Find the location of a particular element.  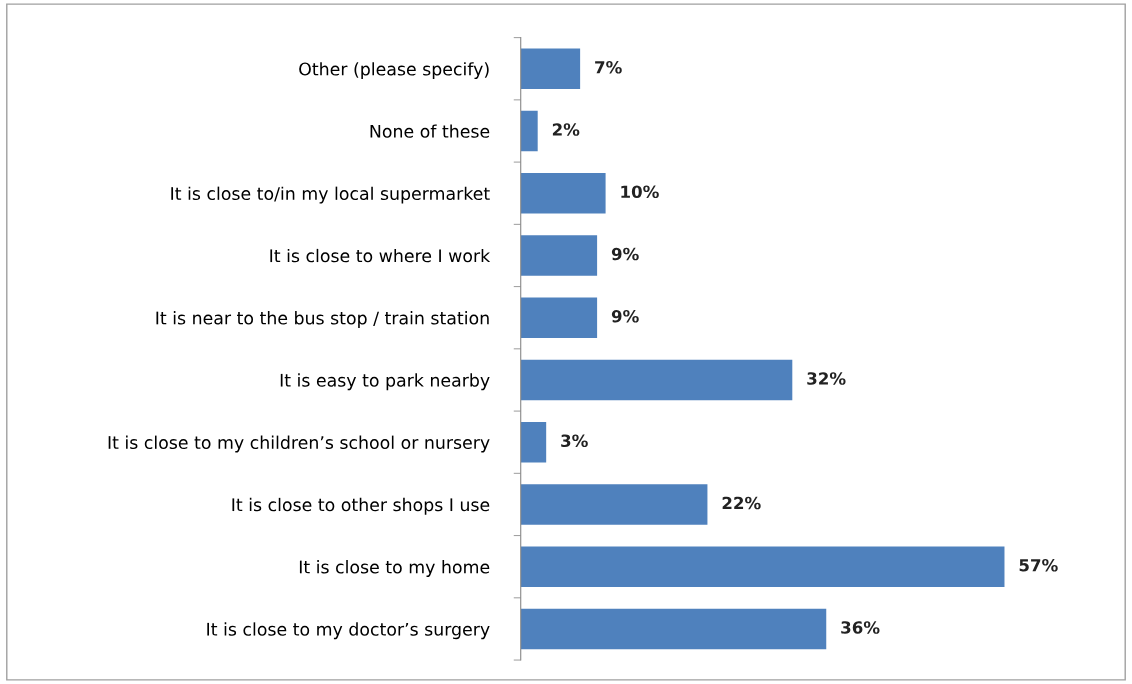

y-tick-label: It is close to/in my local supermarket is located at coordinates (330, 195).